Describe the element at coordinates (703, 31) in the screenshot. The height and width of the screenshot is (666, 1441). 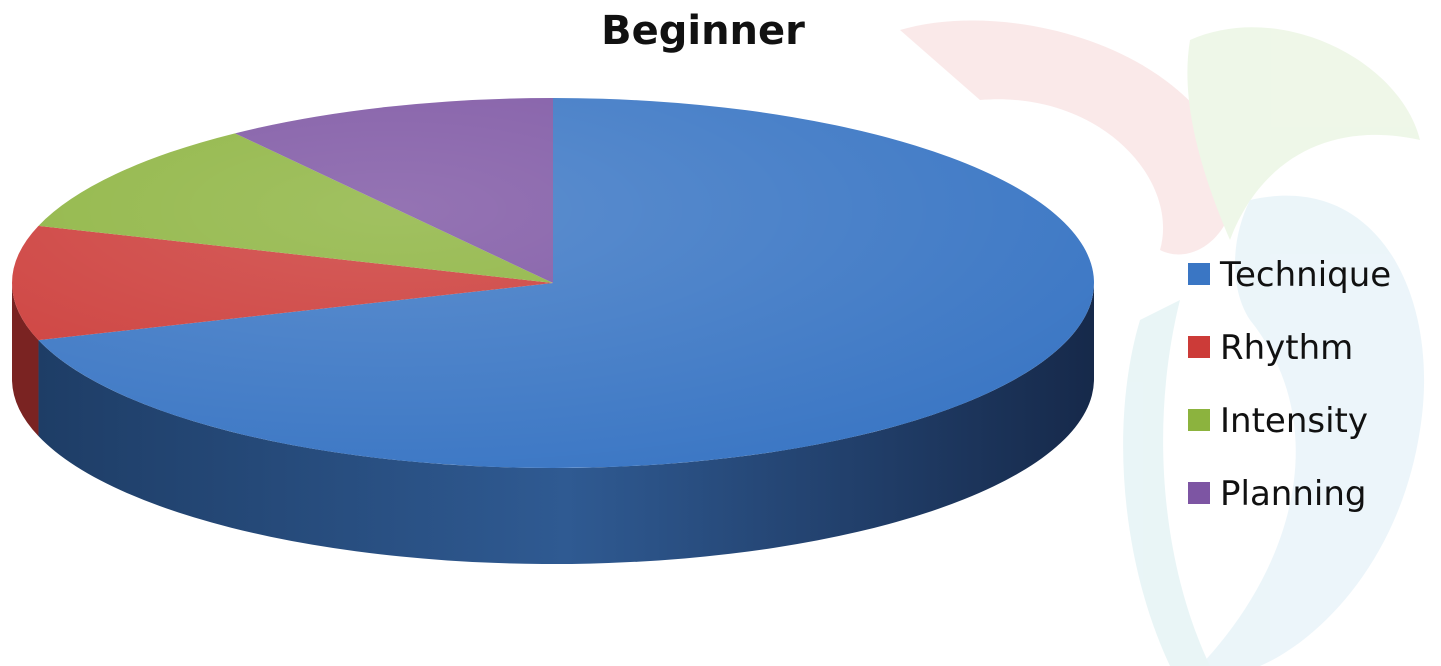
I see `chart-title: Beginner` at that location.